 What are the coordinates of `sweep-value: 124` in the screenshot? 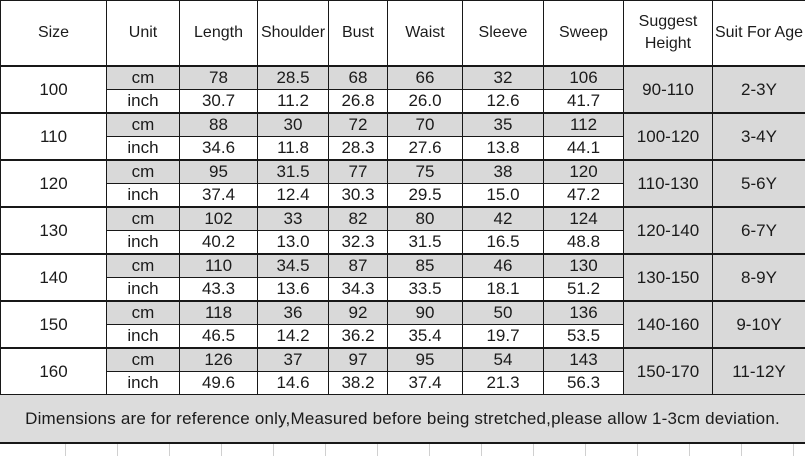 It's located at (583, 218).